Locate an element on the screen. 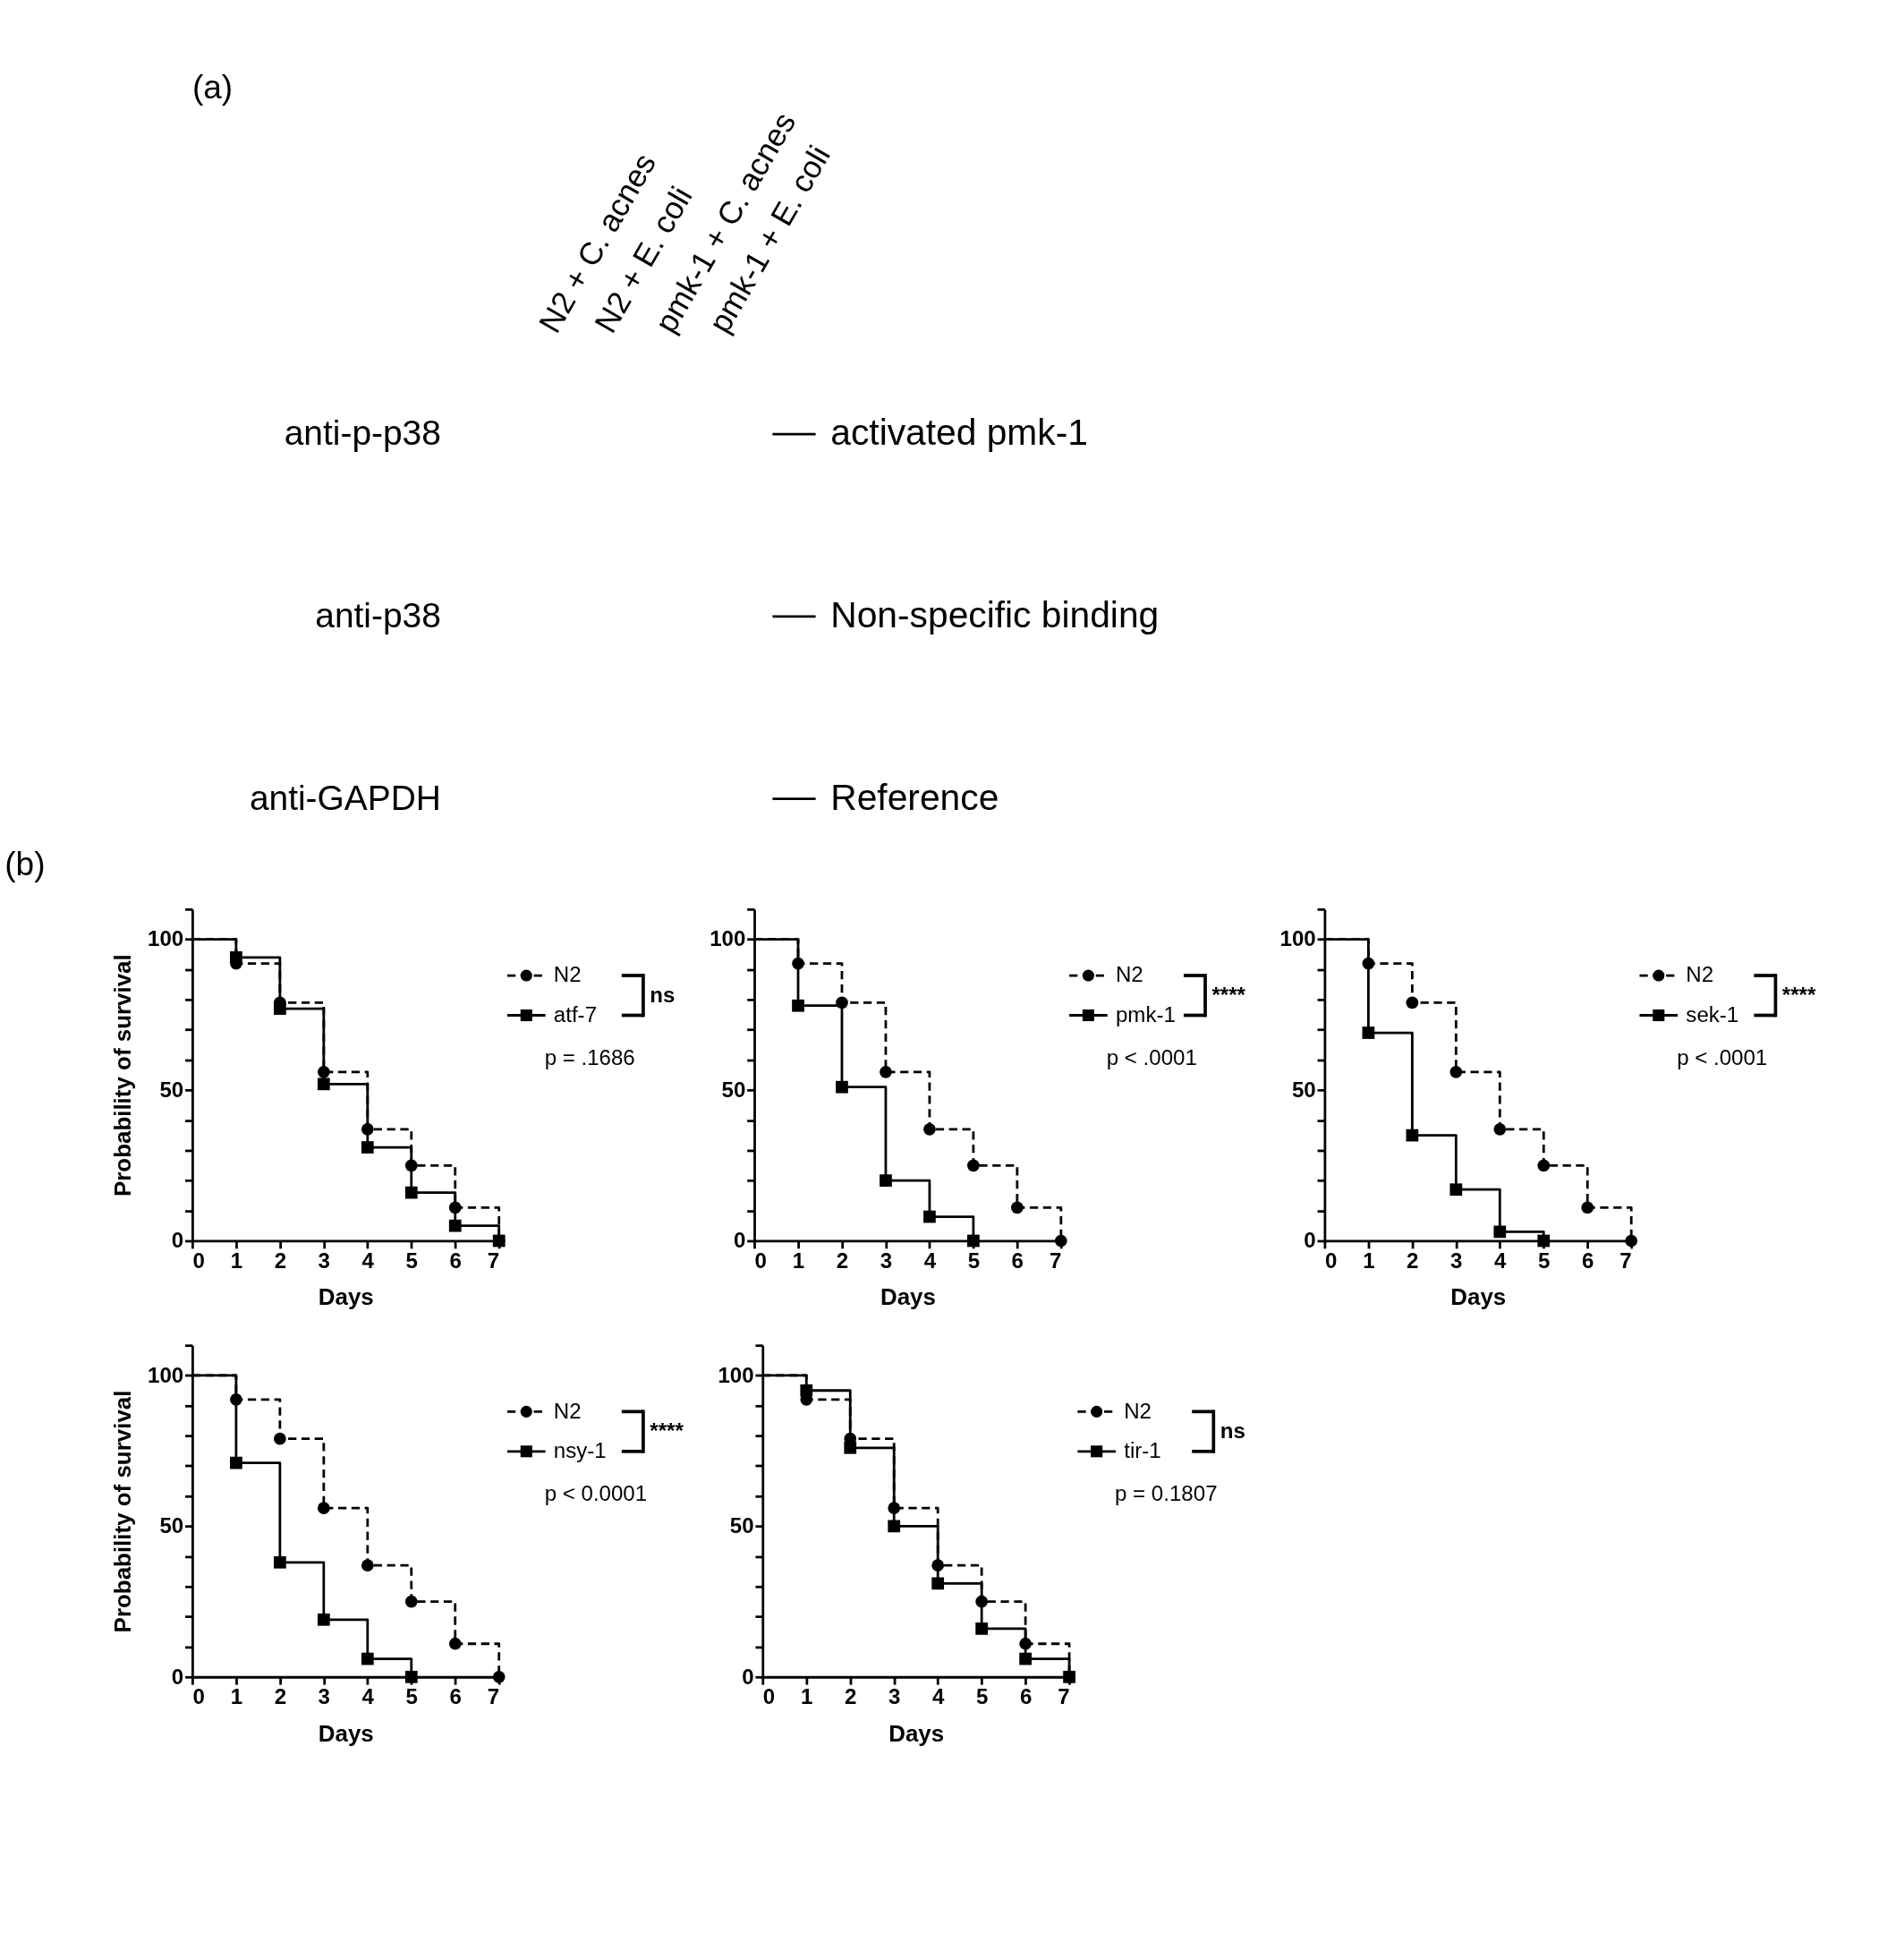 The image size is (1904, 1942). text: Non-specific binding is located at coordinates (995, 614).